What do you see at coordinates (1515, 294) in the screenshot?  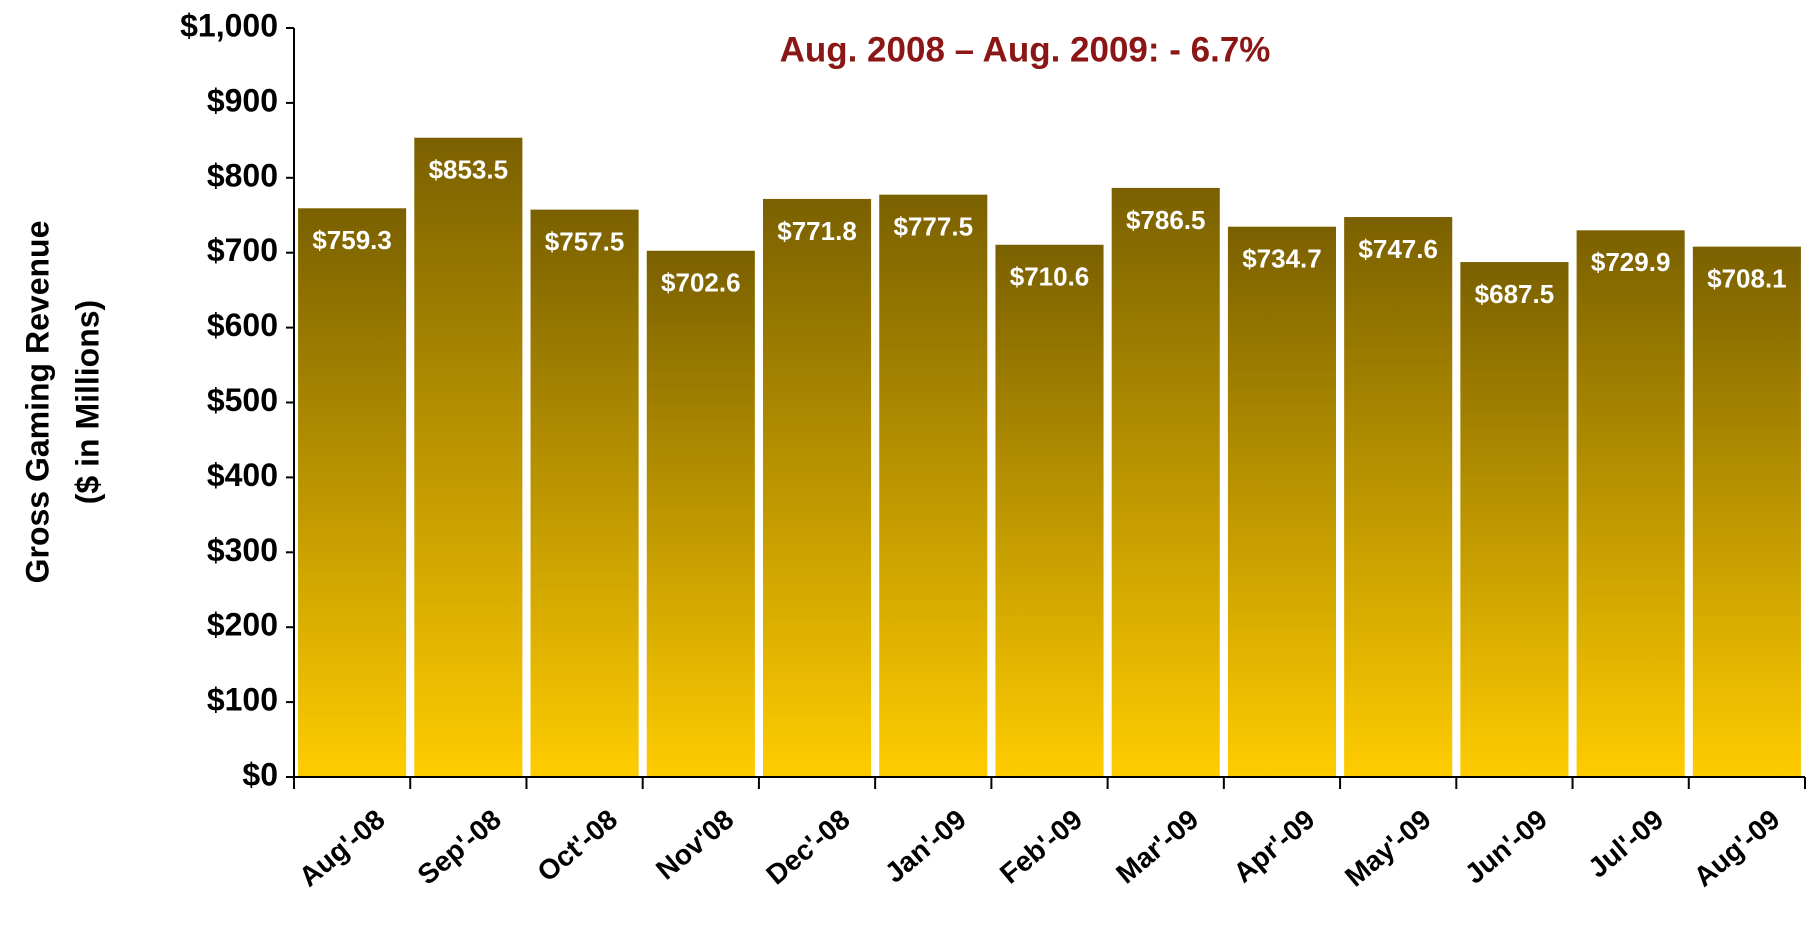 I see `data-label: $687.5` at bounding box center [1515, 294].